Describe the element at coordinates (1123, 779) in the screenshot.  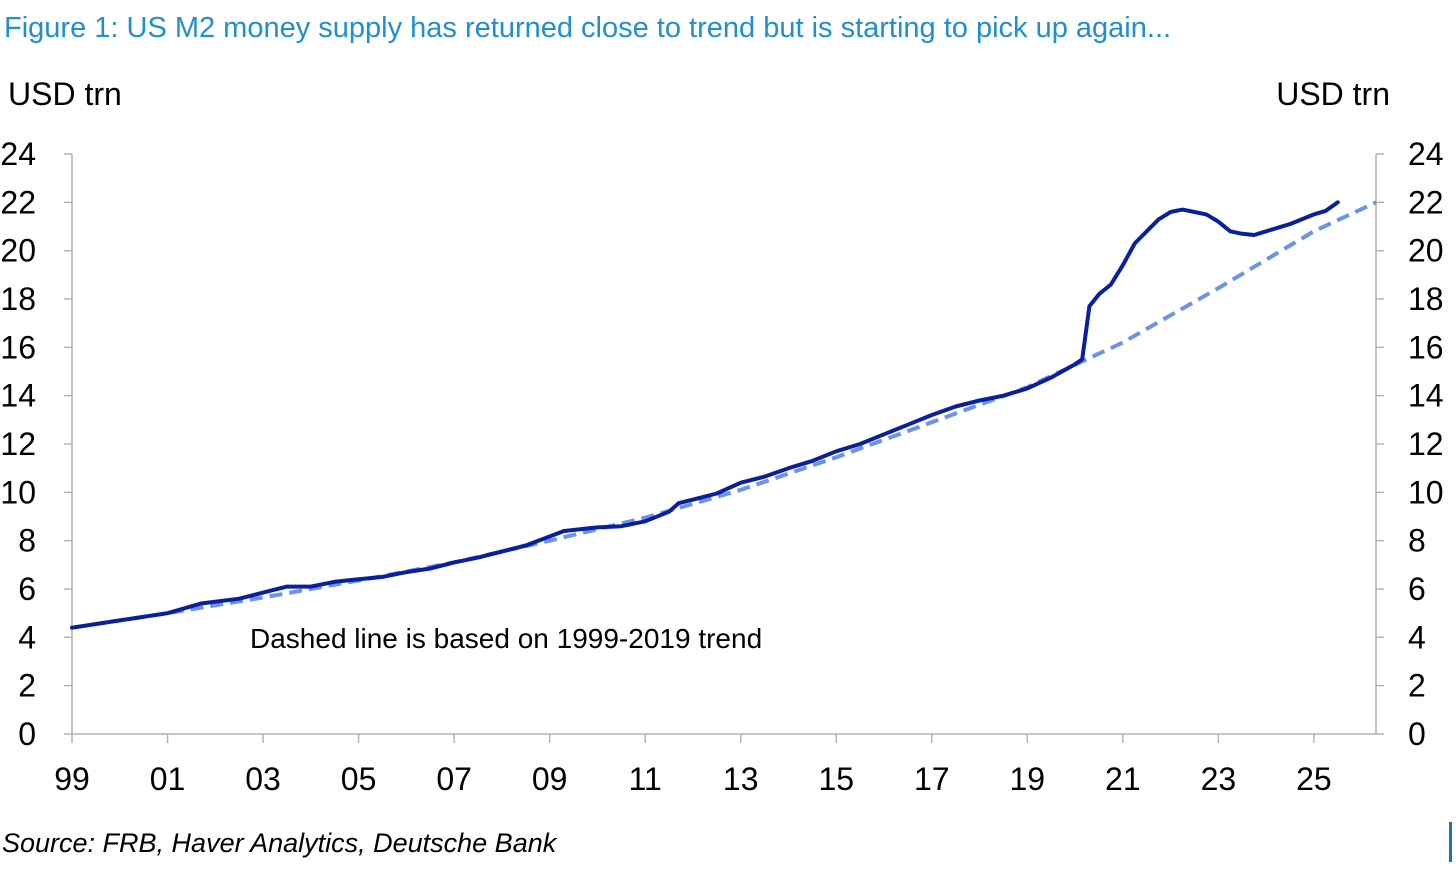
I see `x-tick-label: 21` at that location.